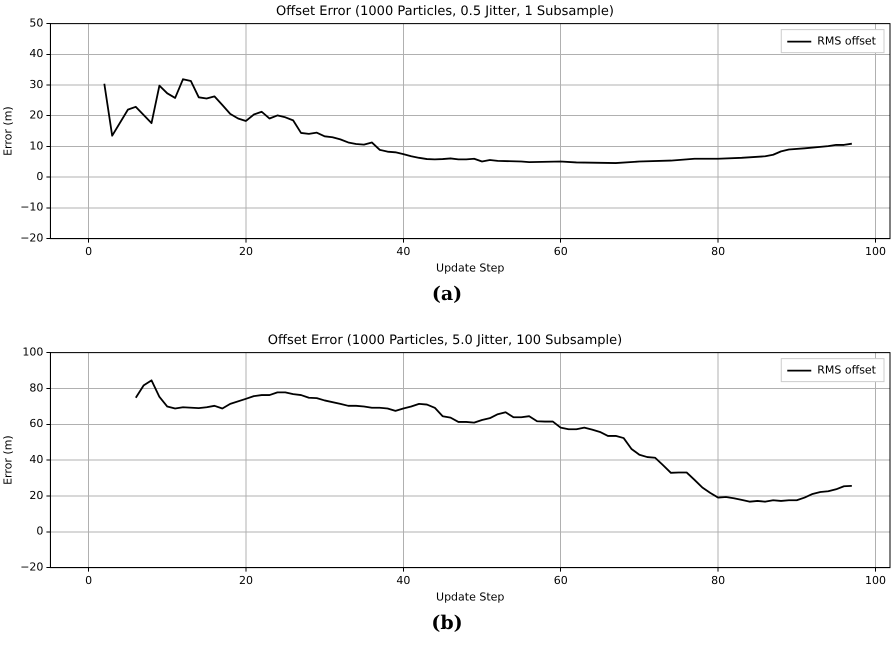 This screenshot has height=659, width=894. Describe the element at coordinates (36, 387) in the screenshot. I see `y-tick-label: 80` at that location.